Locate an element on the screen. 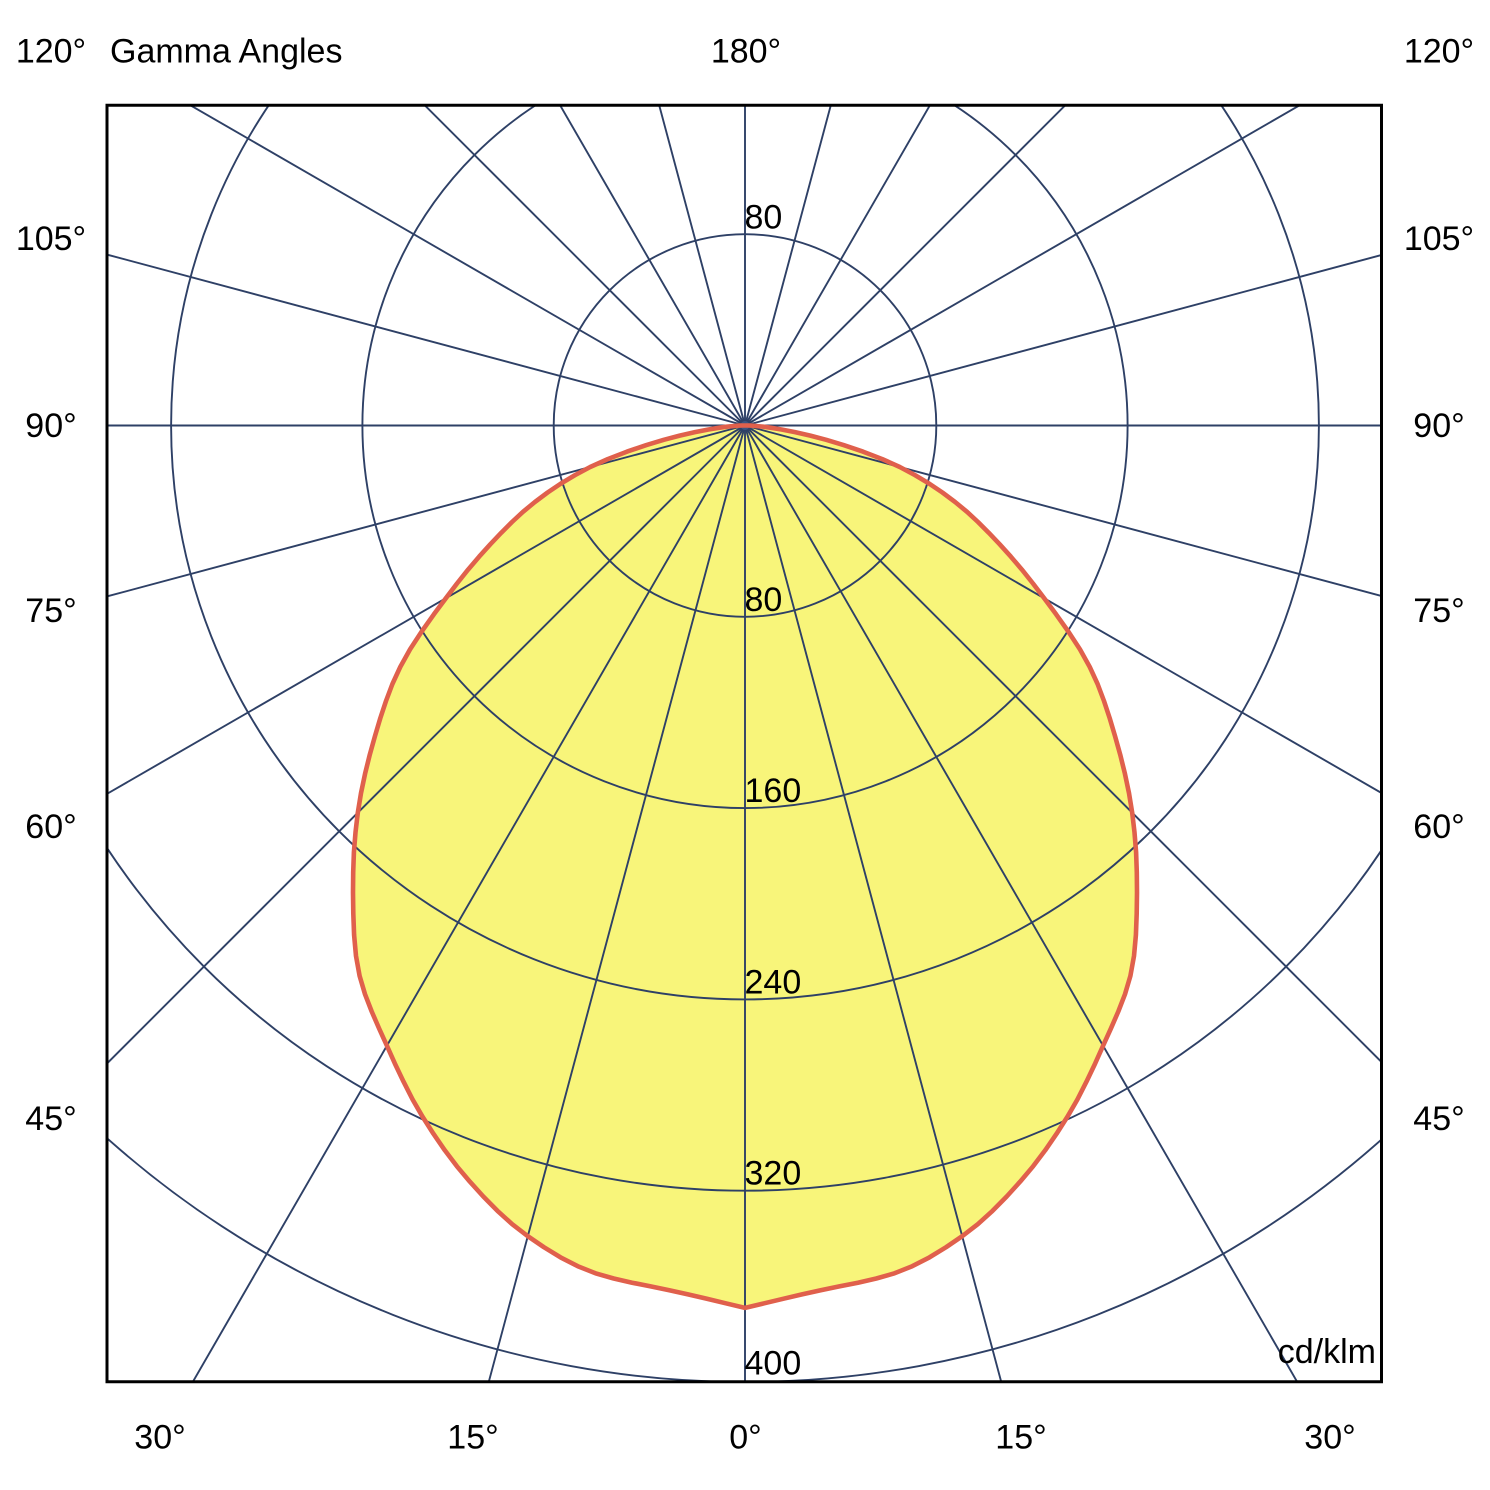 This screenshot has width=1490, height=1490. svg-text: cd/klm is located at coordinates (1327, 1352).